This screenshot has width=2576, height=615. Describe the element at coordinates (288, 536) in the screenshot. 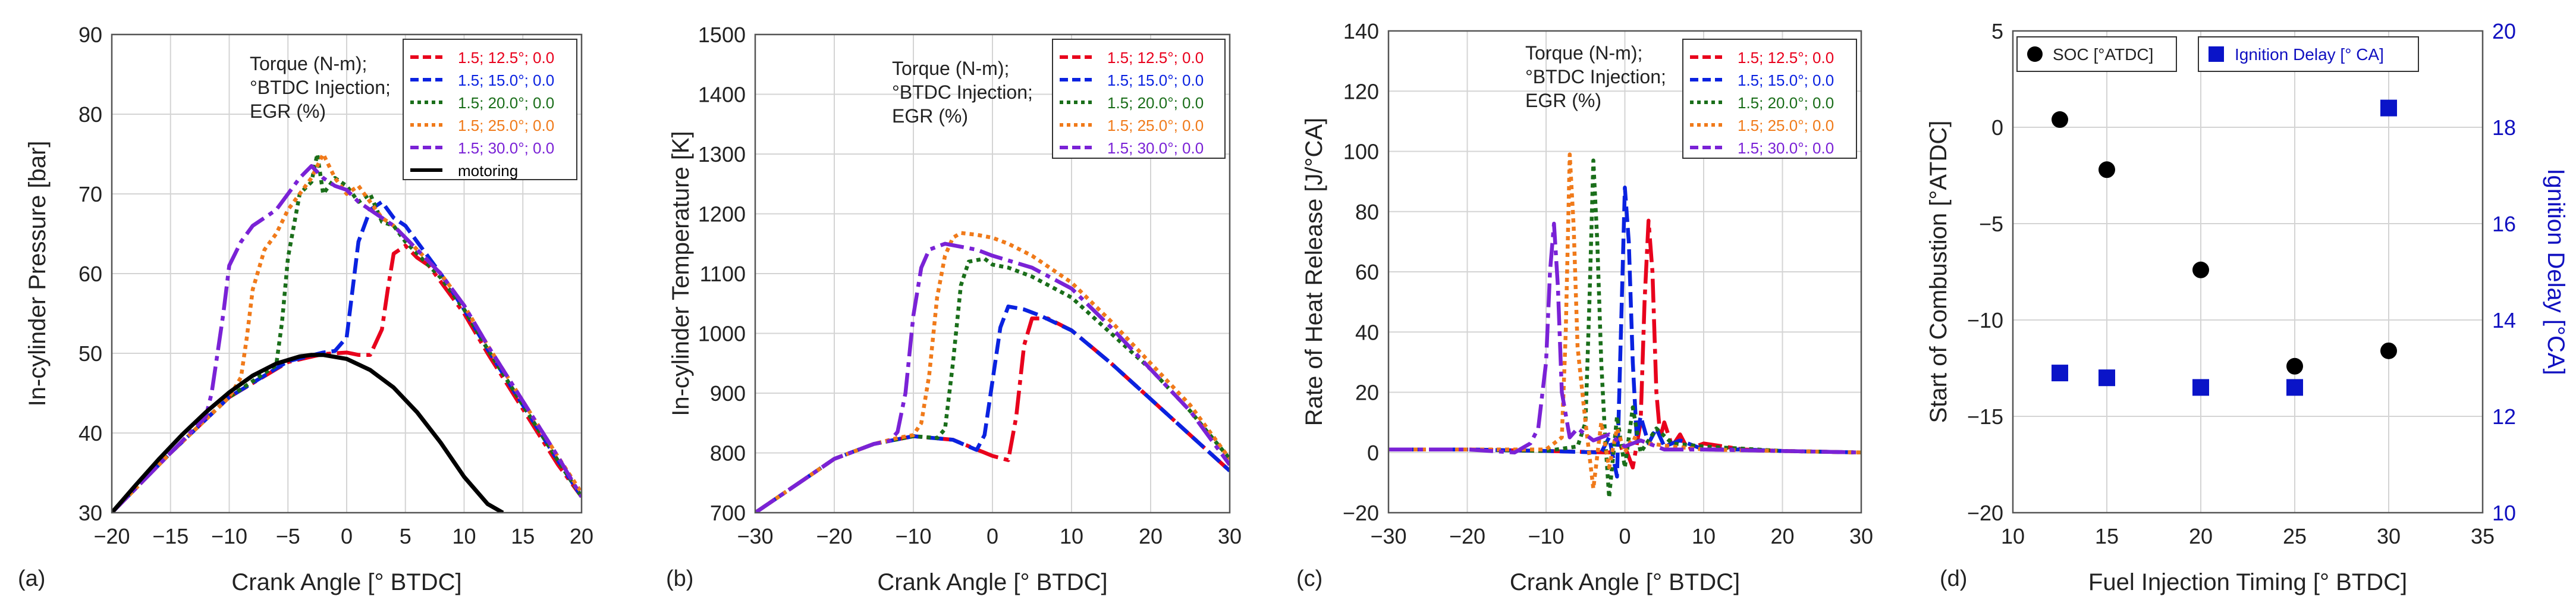

I see `x-tick-label: −5` at that location.